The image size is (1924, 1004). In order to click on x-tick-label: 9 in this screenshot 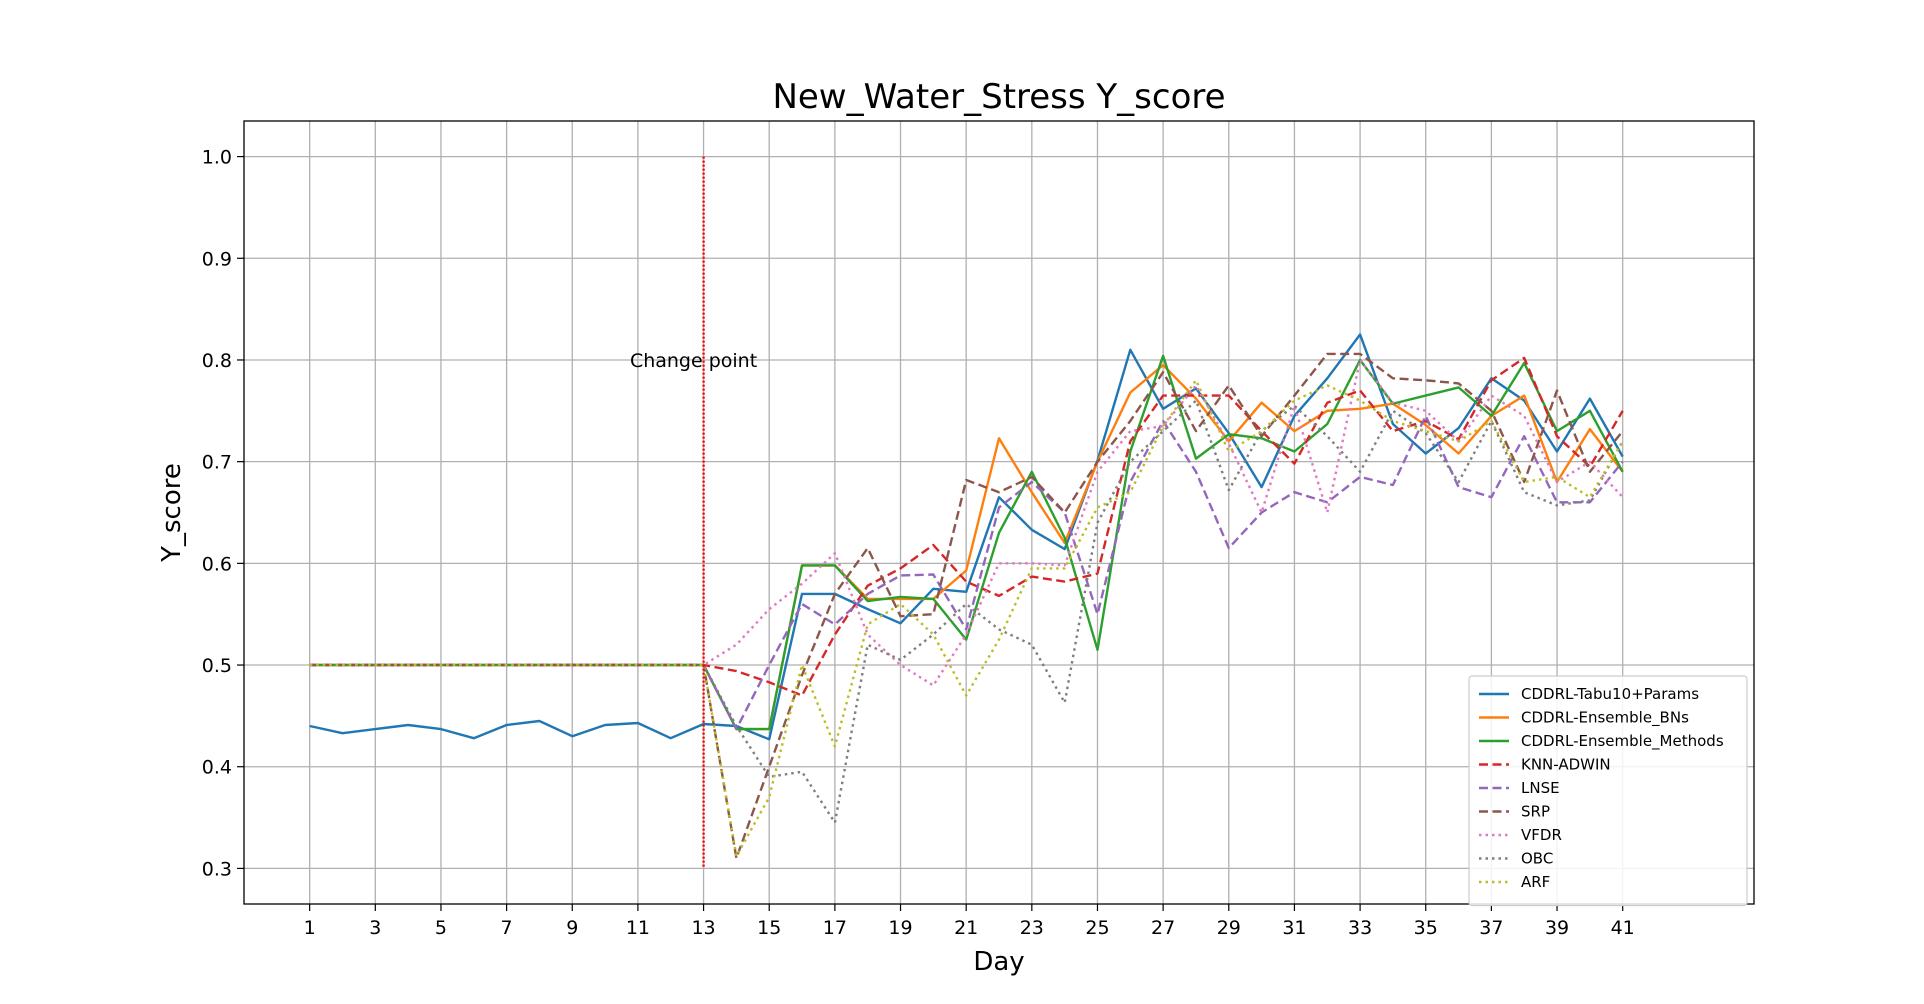, I will do `click(572, 928)`.